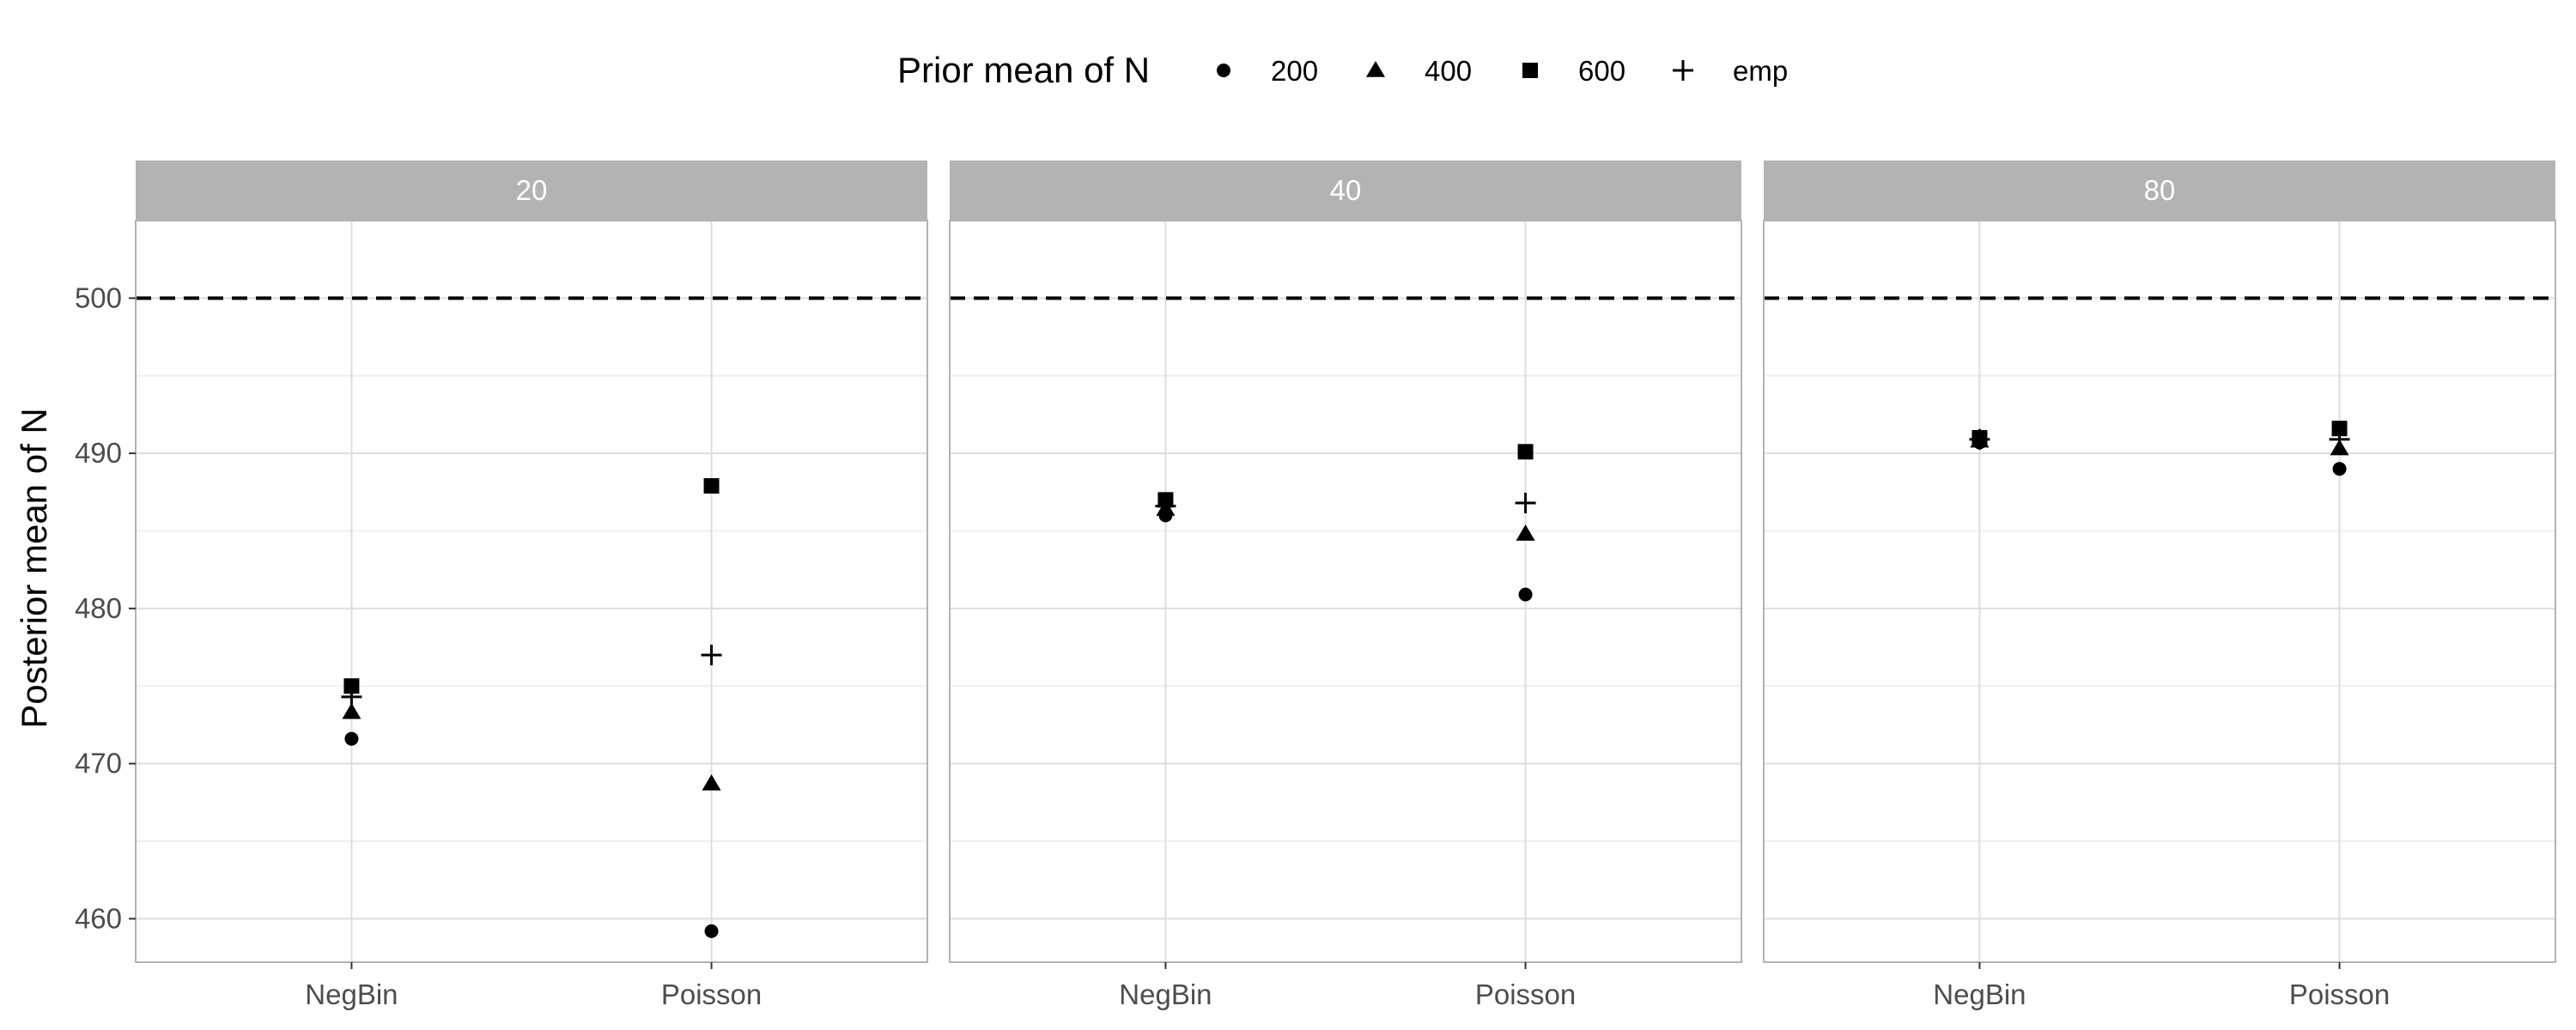 This screenshot has height=1030, width=2576. I want to click on legend: Prior mean of N 200 400 600 emp, so click(1342, 70).